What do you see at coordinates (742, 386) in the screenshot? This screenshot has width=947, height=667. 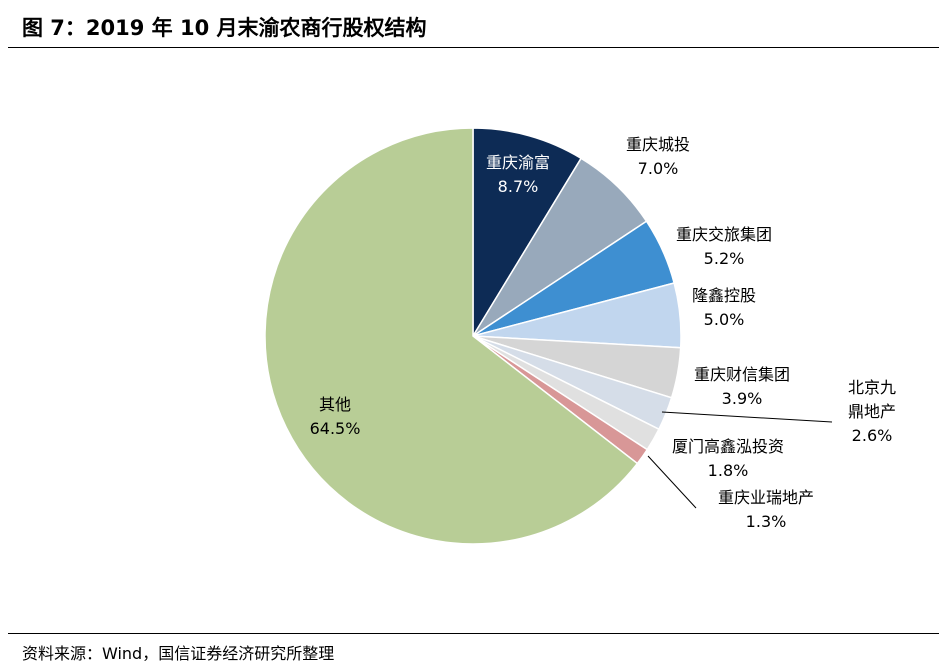 I see `slice-label: 重庆财信集团 3.9%` at bounding box center [742, 386].